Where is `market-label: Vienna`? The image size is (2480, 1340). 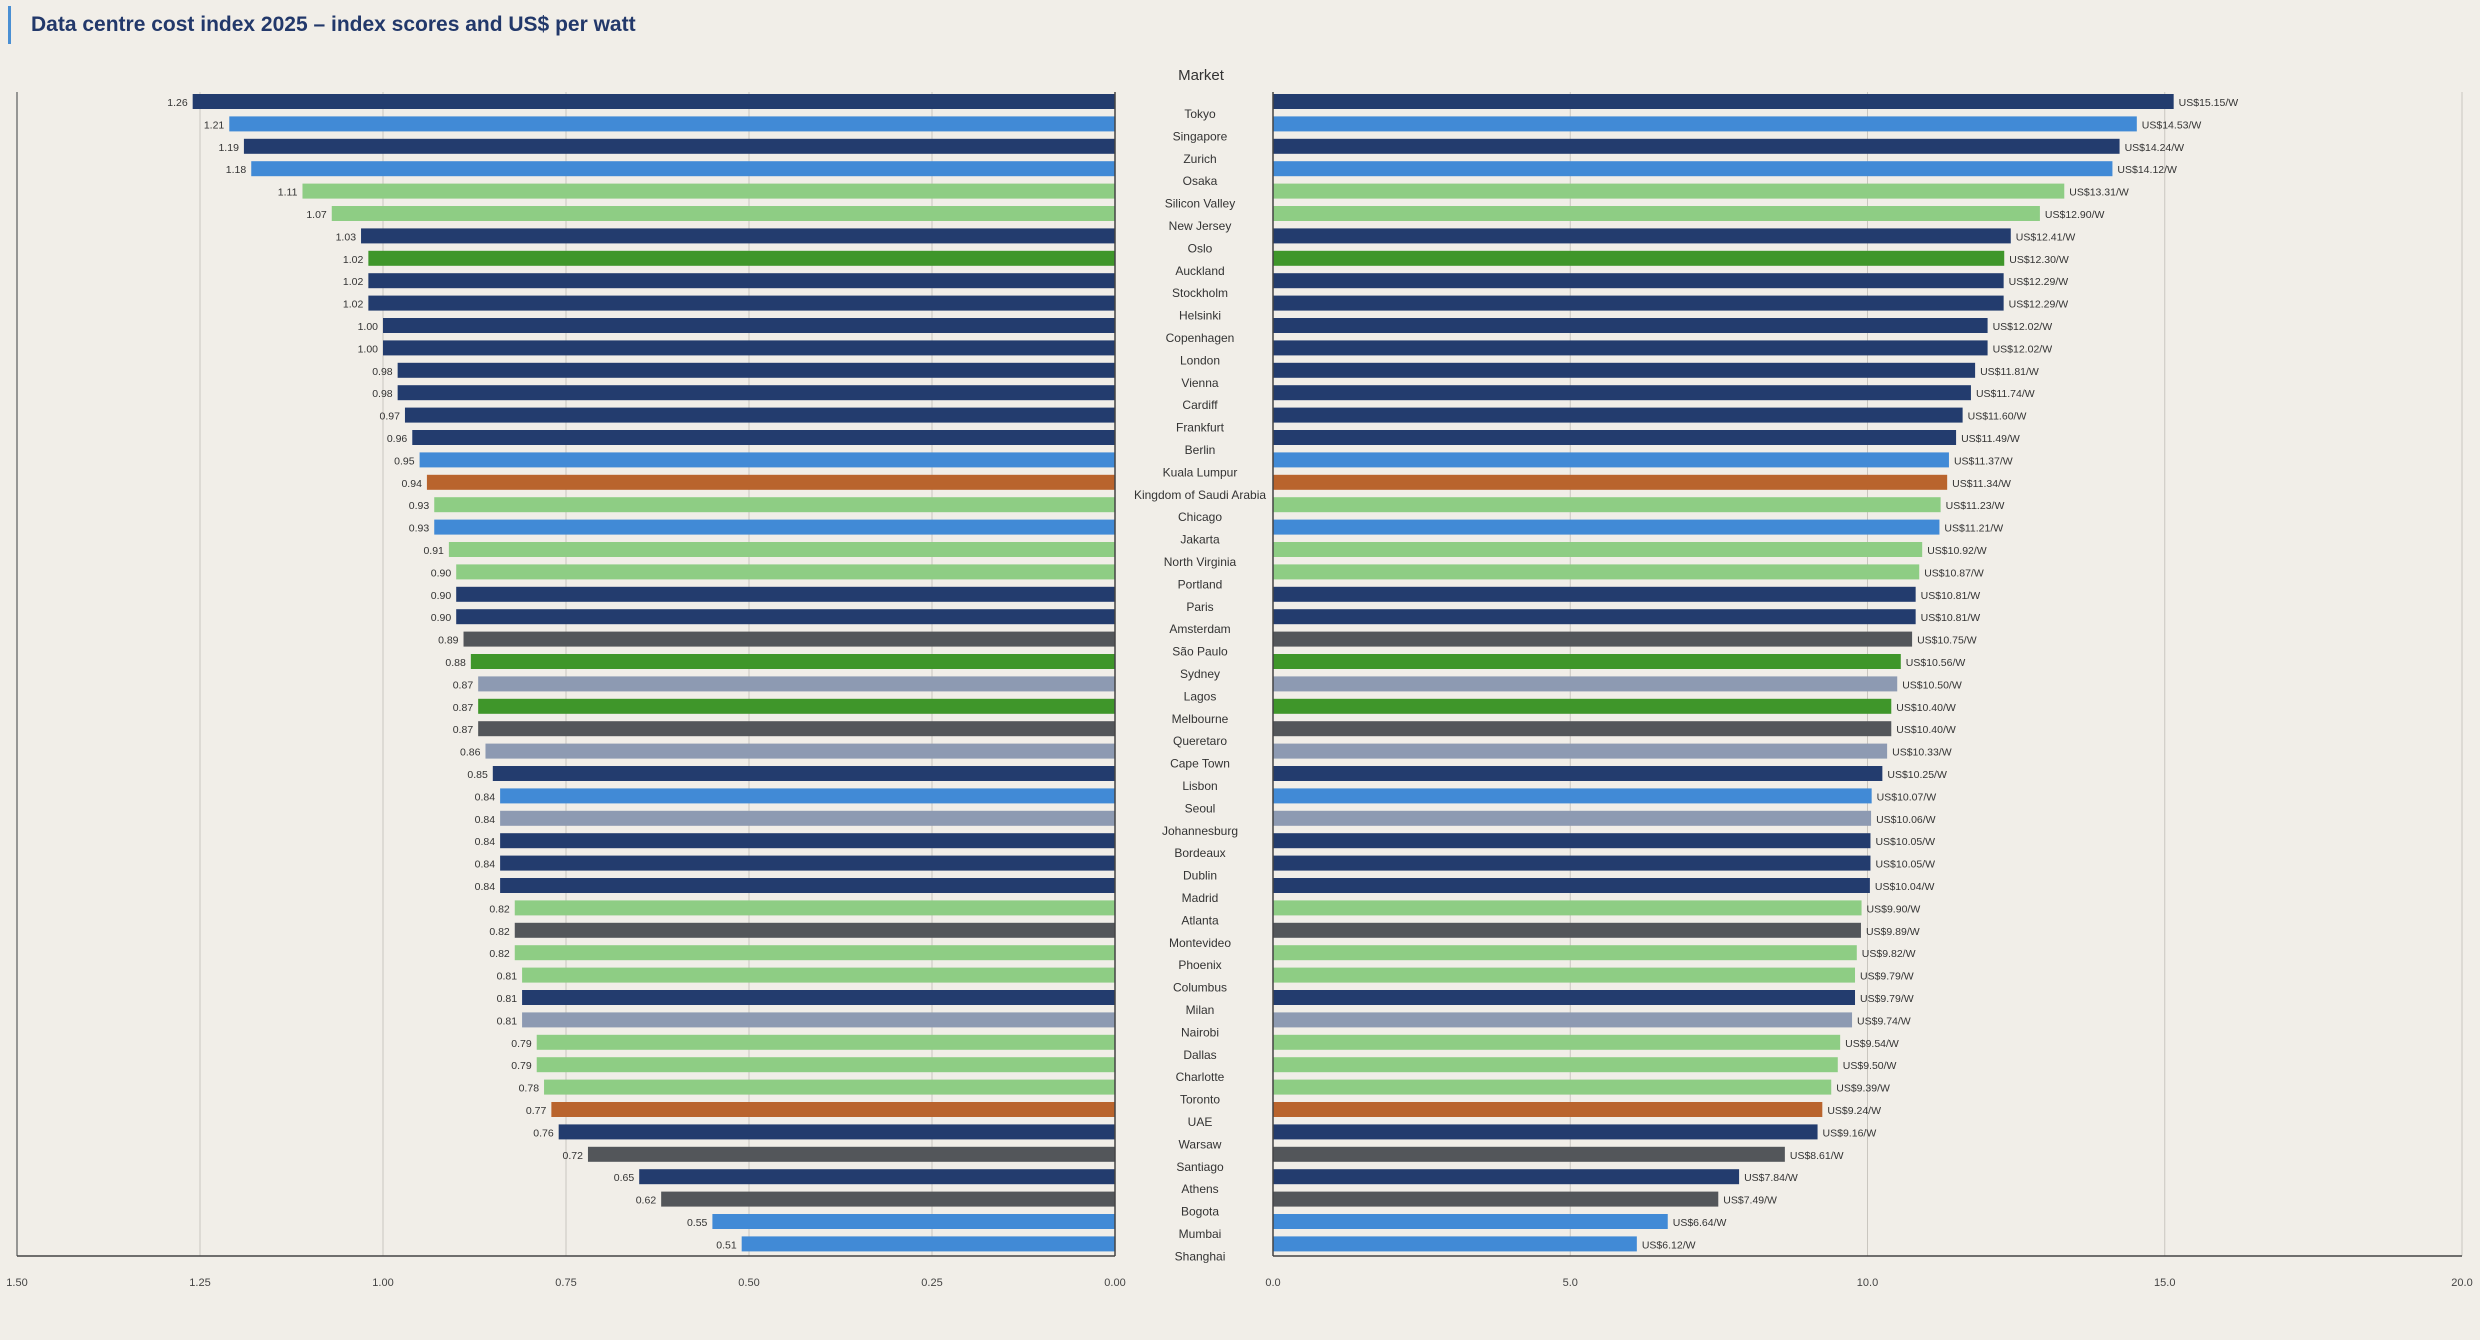 market-label: Vienna is located at coordinates (1199, 383).